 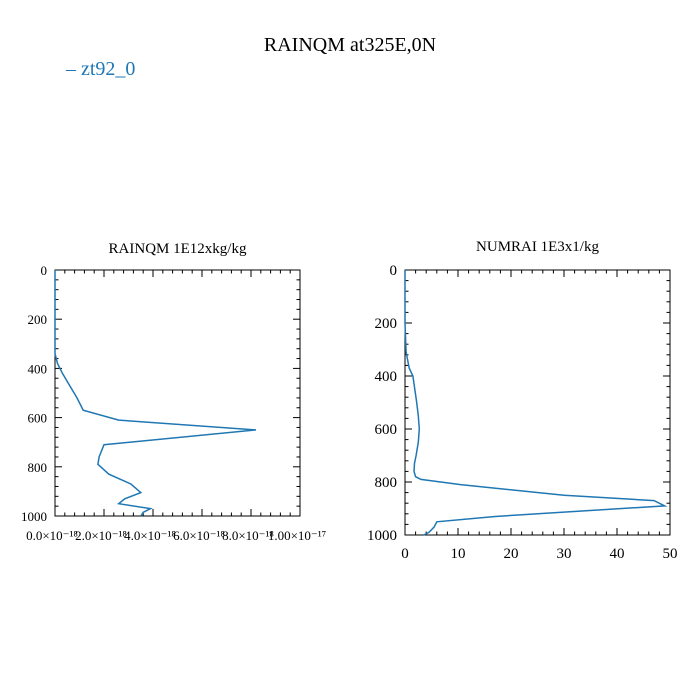 What do you see at coordinates (350, 45) in the screenshot?
I see `page-title: RAINQM at325E,0N` at bounding box center [350, 45].